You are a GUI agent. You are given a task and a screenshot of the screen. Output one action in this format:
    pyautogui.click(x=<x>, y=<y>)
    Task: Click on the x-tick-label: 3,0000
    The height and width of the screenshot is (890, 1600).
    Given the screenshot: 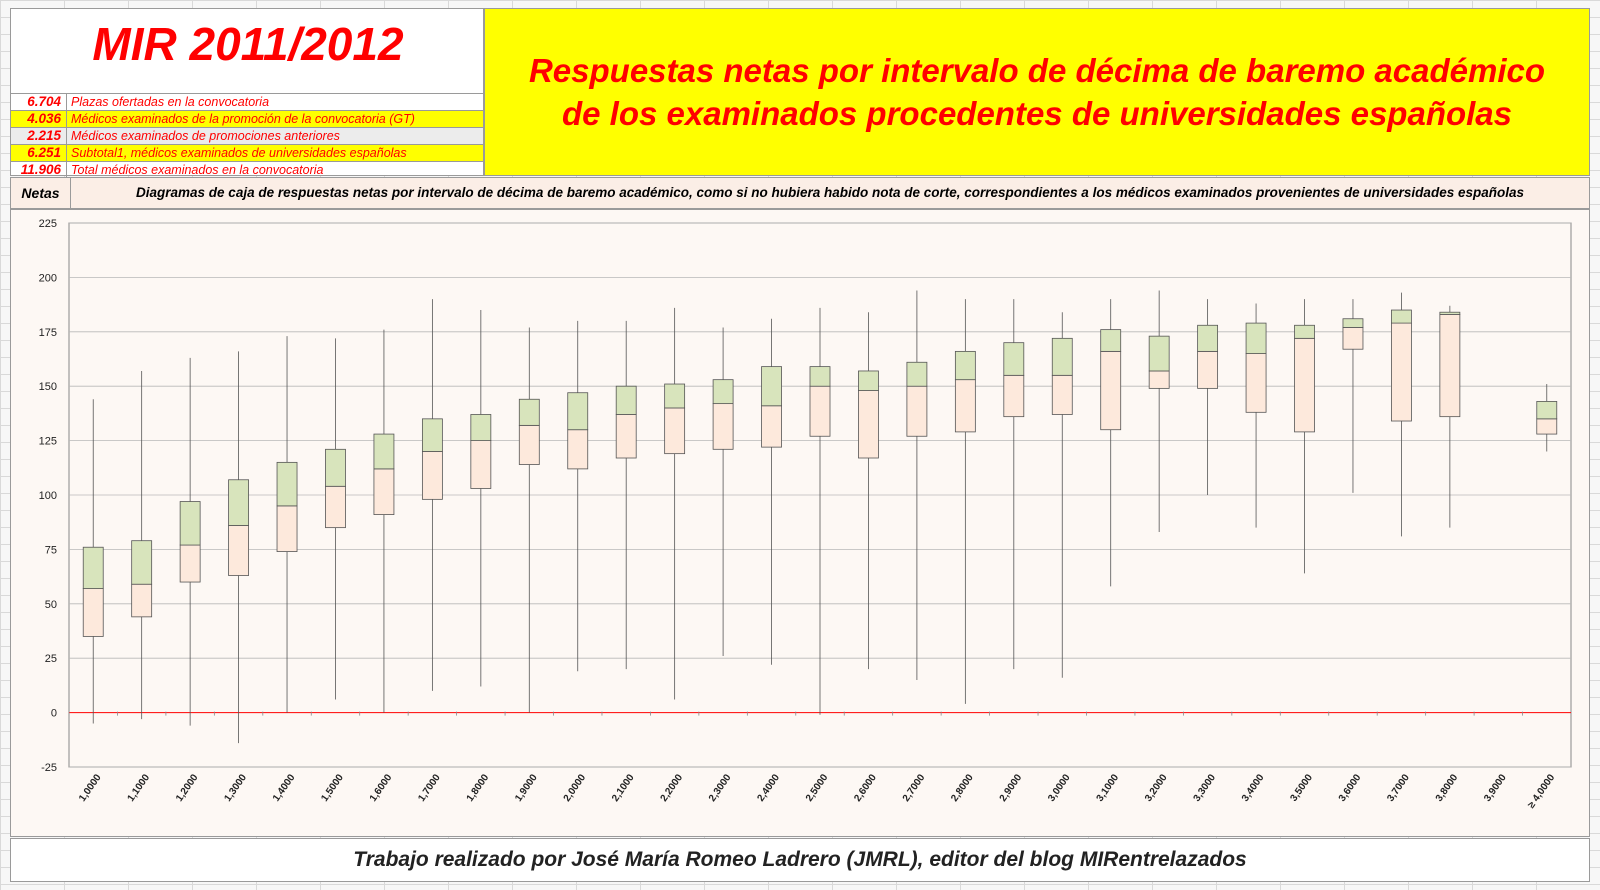 What is the action you would take?
    pyautogui.click(x=1059, y=788)
    